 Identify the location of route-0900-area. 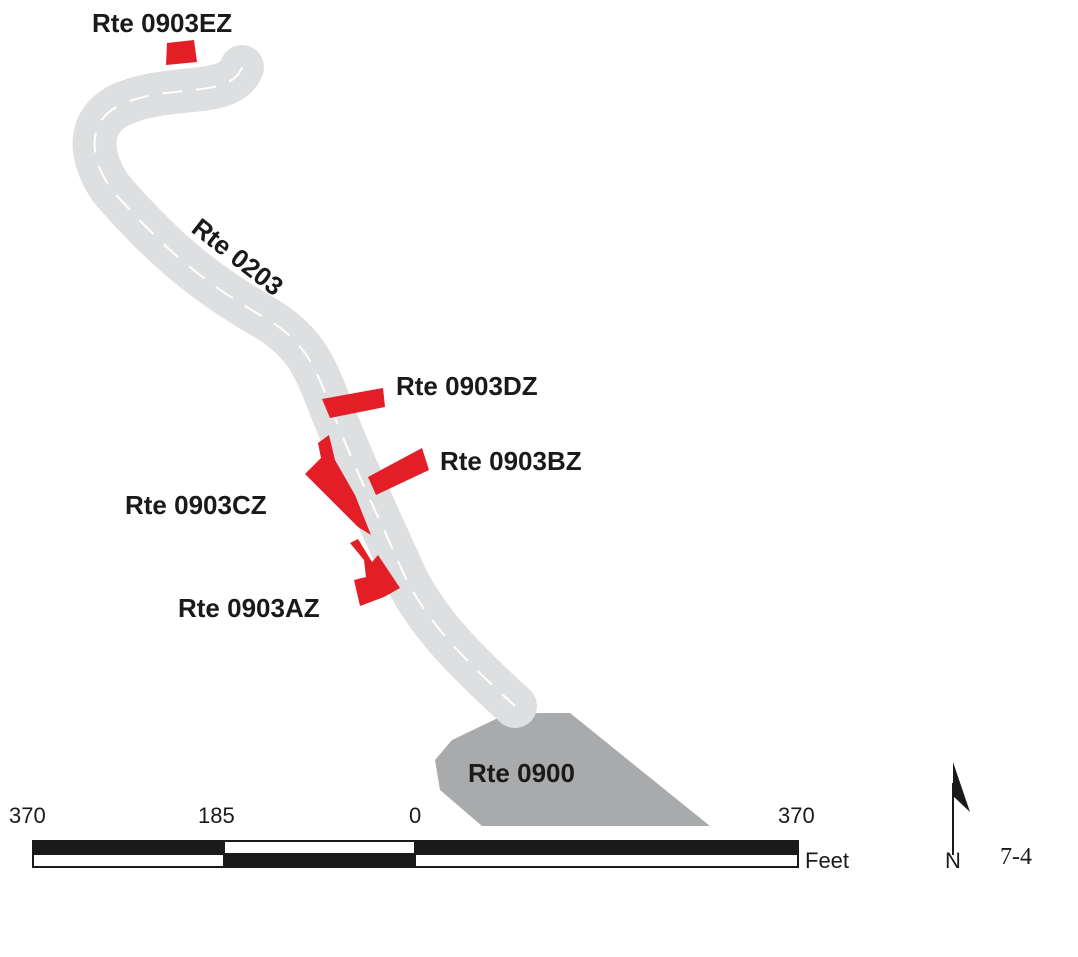
(572, 769).